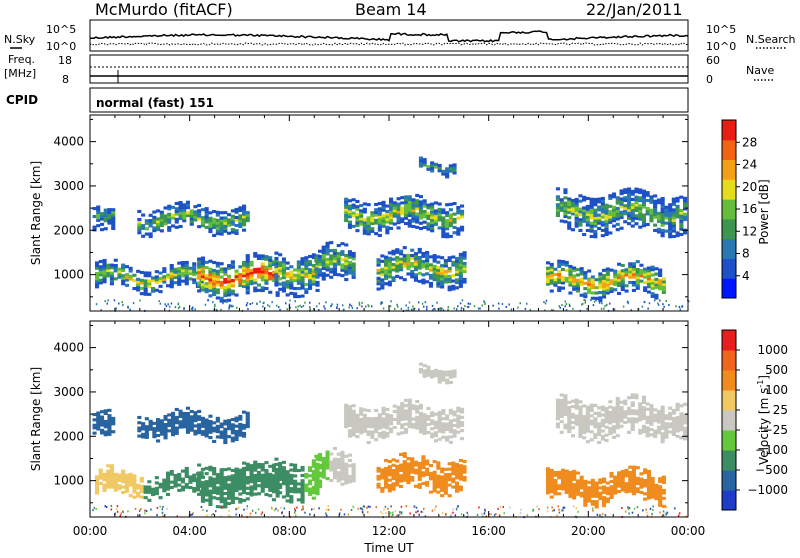 This screenshot has height=558, width=800. I want to click on colorbar-swatch, so click(729, 400).